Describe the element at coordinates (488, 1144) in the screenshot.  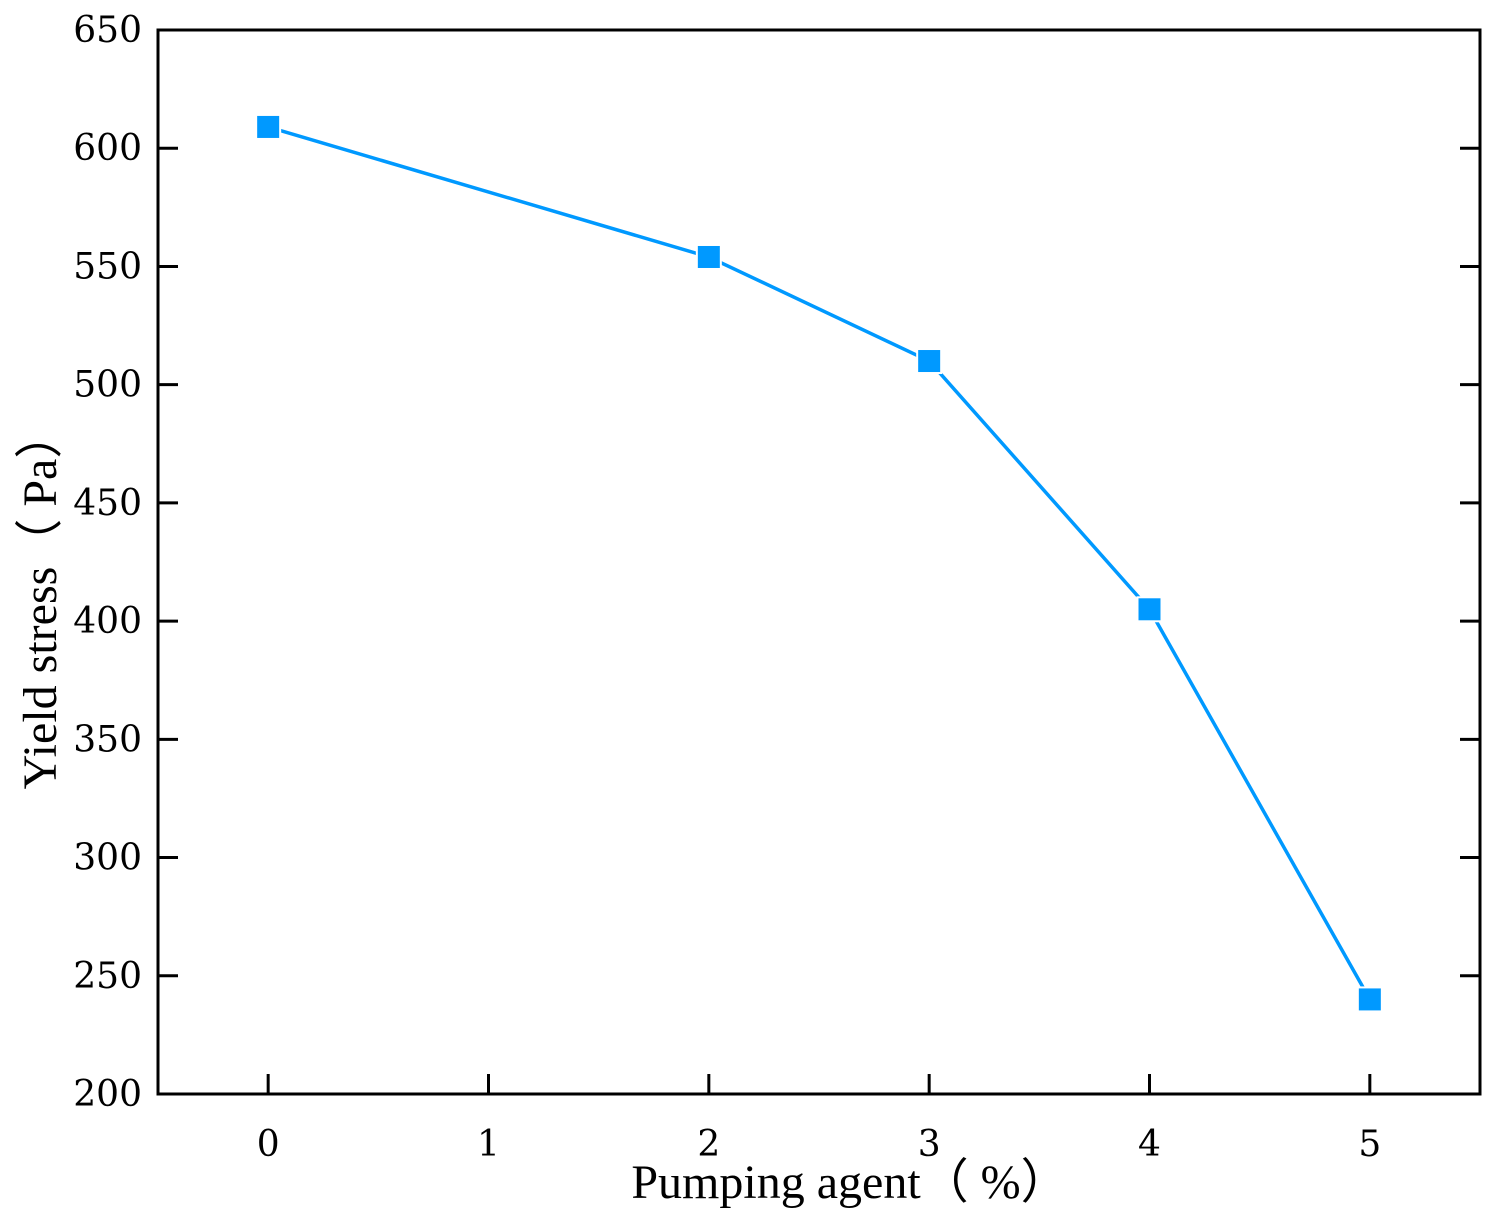
I see `x-tick-label: 1` at that location.